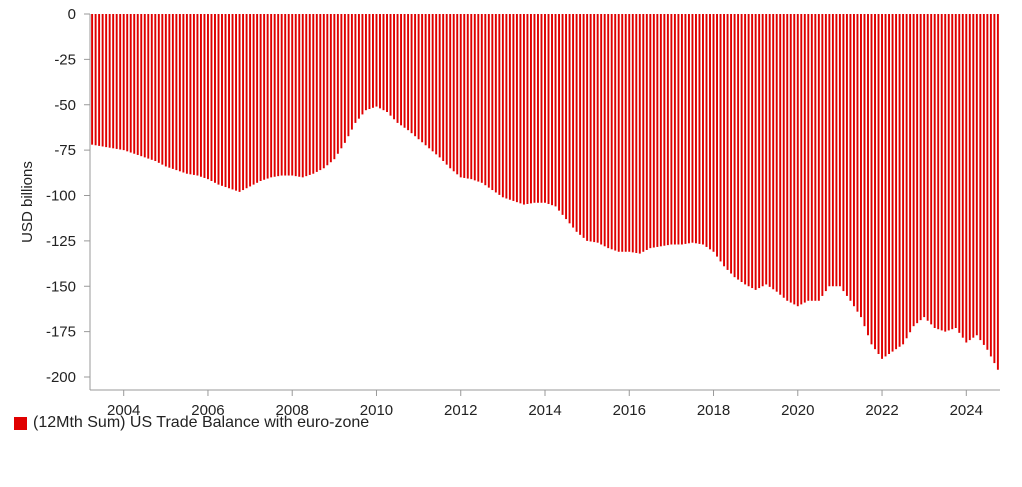  Describe the element at coordinates (544, 410) in the screenshot. I see `x-tick-label: 2014` at that location.